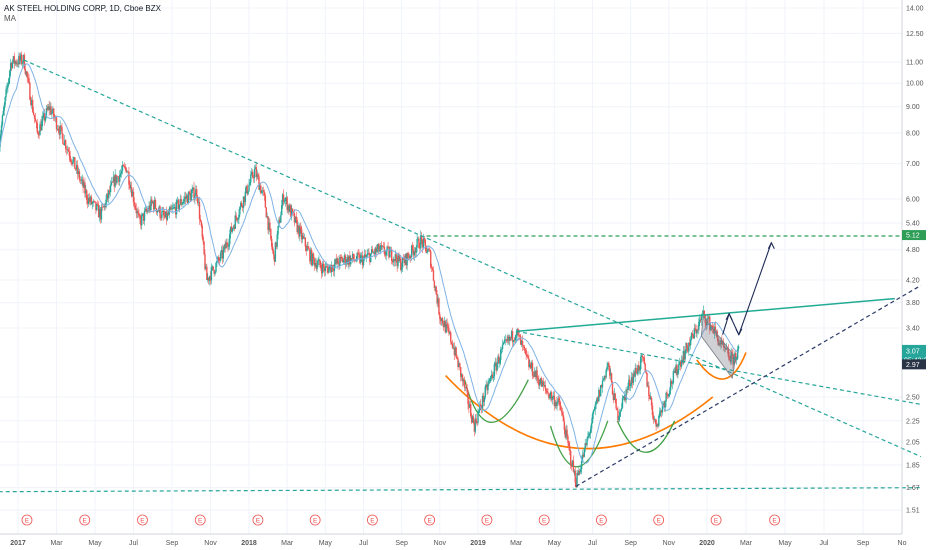 Image resolution: width=932 pixels, height=550 pixels. Describe the element at coordinates (785, 543) in the screenshot. I see `time-tick-label: May` at that location.